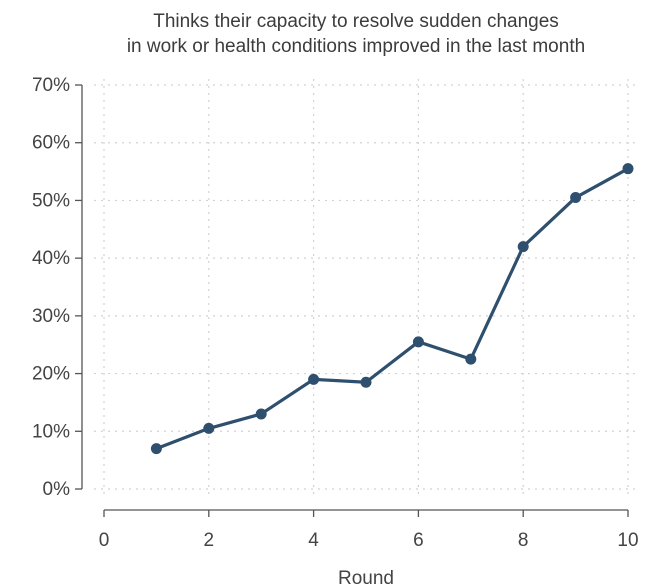 This screenshot has width=666, height=588. What do you see at coordinates (366, 578) in the screenshot?
I see `x-axis-label: Round` at bounding box center [366, 578].